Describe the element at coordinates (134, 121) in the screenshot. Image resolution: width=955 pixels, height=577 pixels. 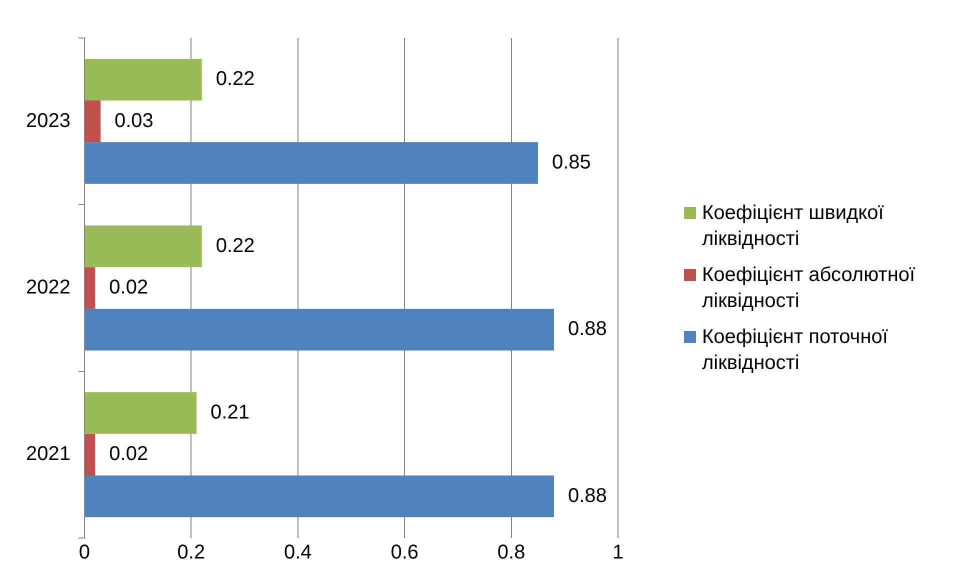
I see `data-label: 0.03` at that location.